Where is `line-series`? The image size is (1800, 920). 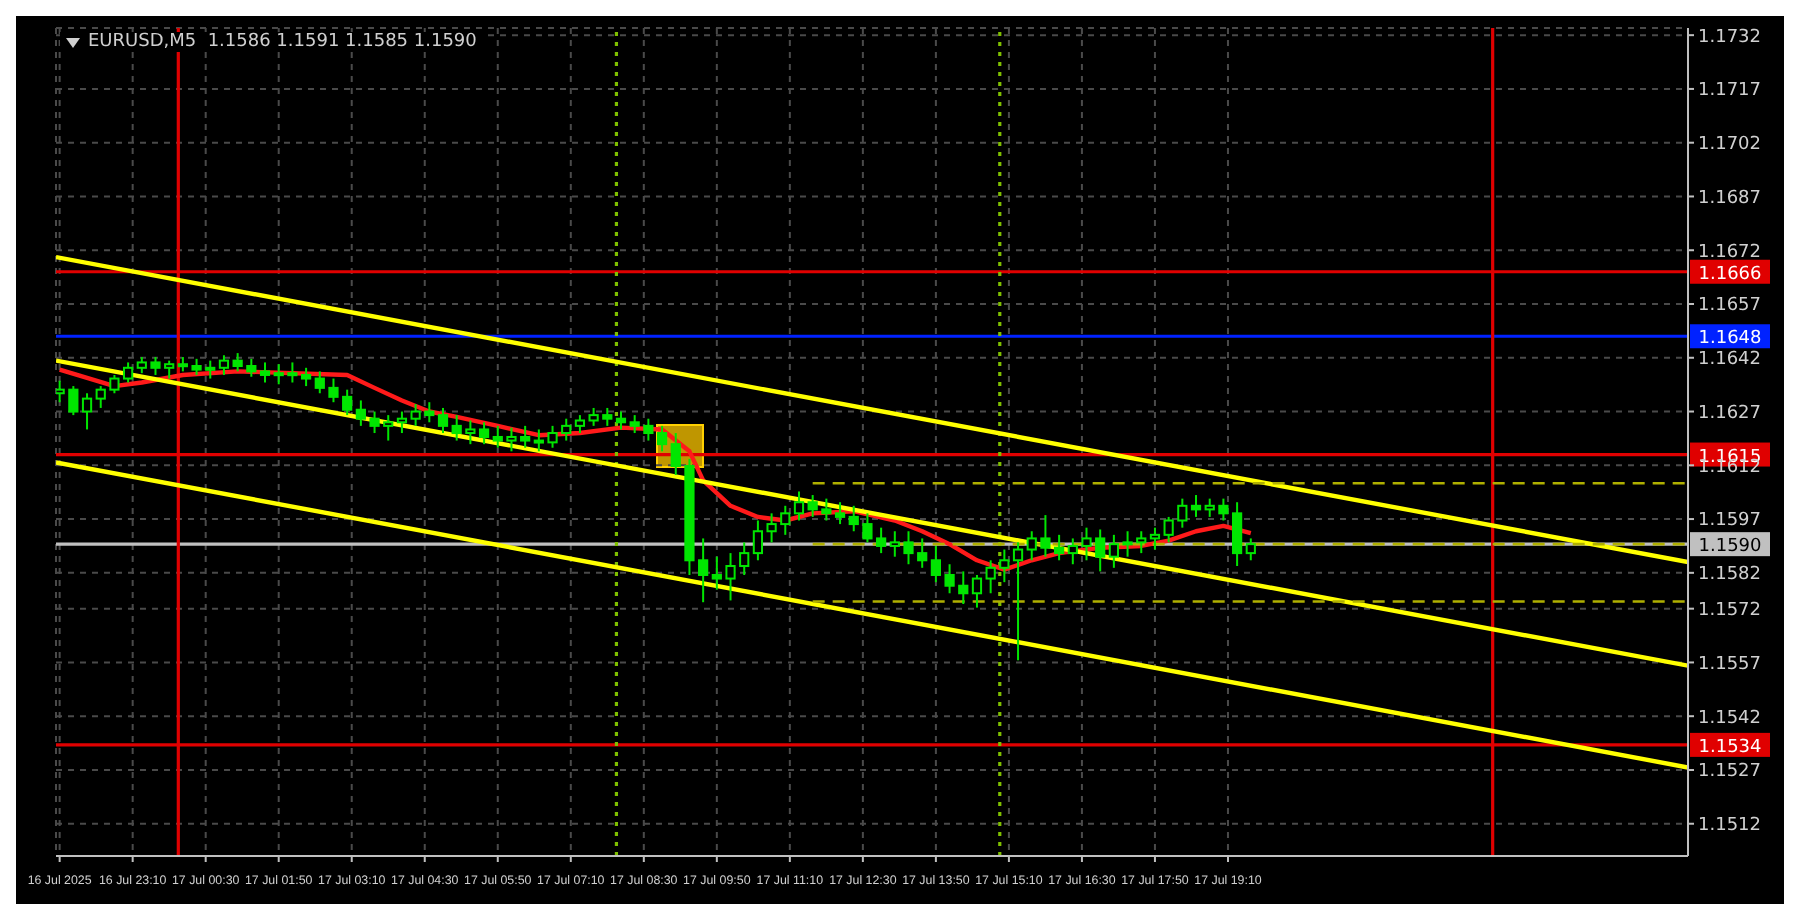
line-series is located at coordinates (655, 469).